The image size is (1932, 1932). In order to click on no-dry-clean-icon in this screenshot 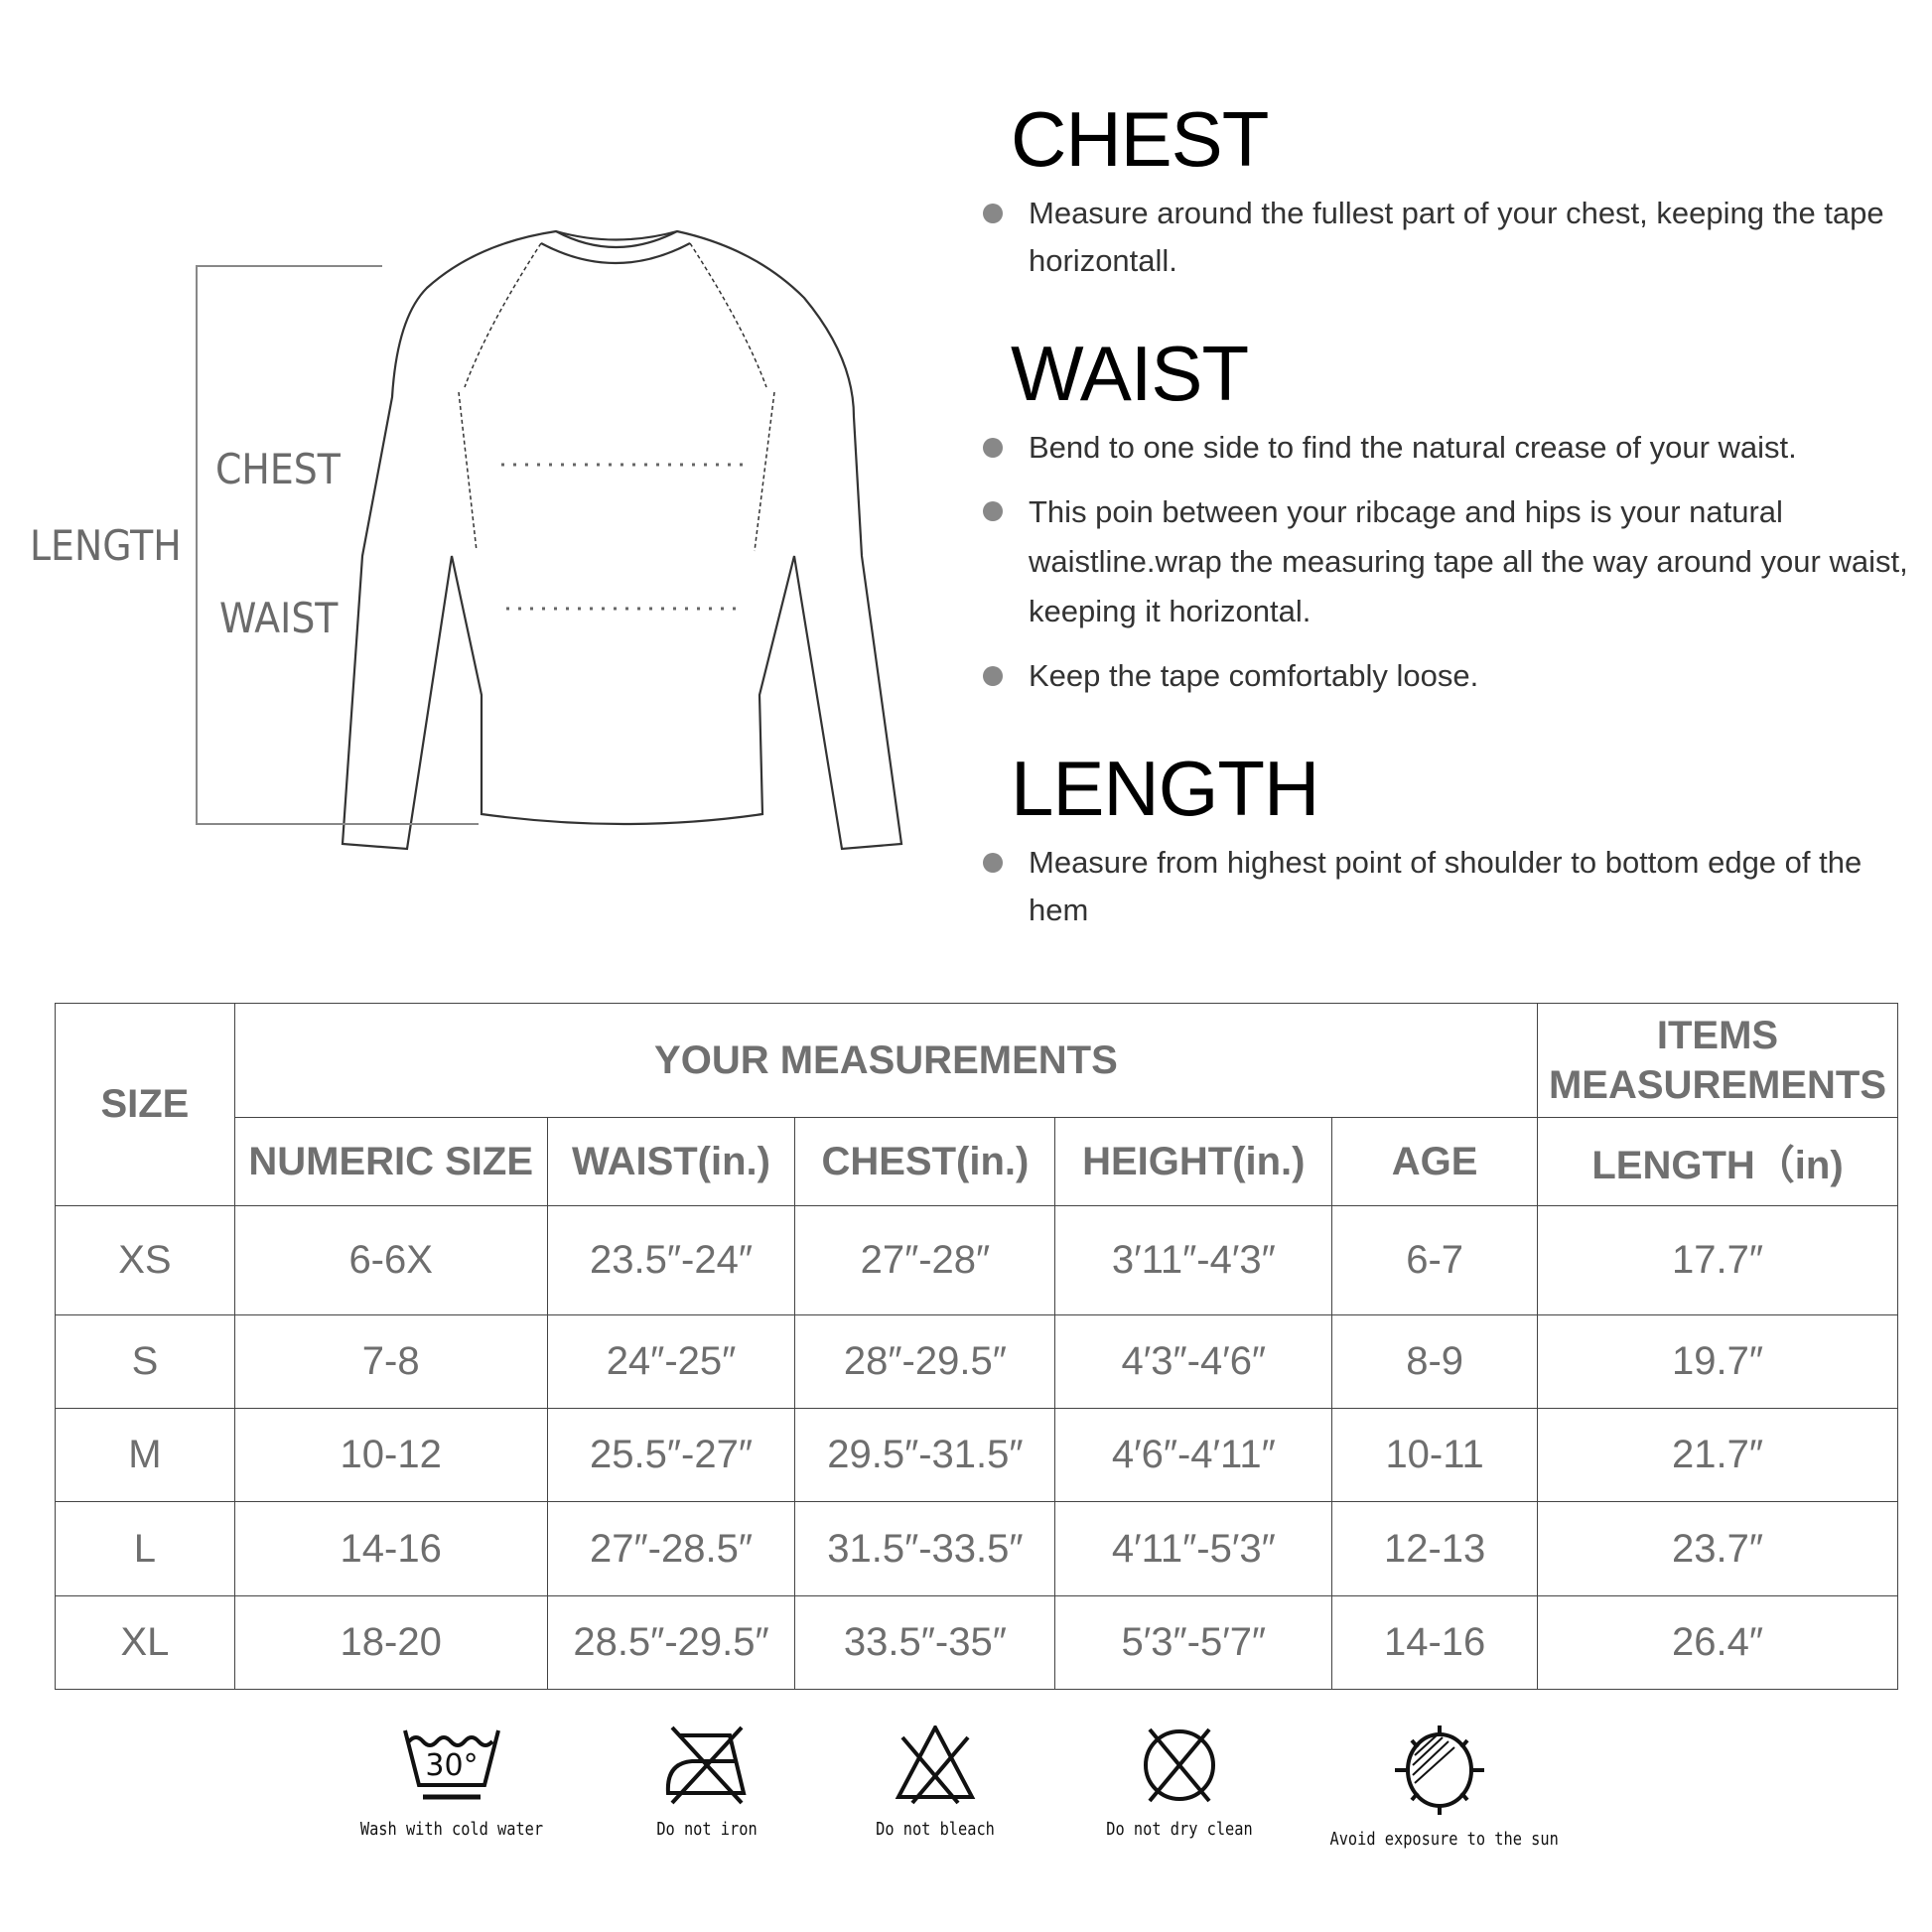, I will do `click(1180, 1765)`.